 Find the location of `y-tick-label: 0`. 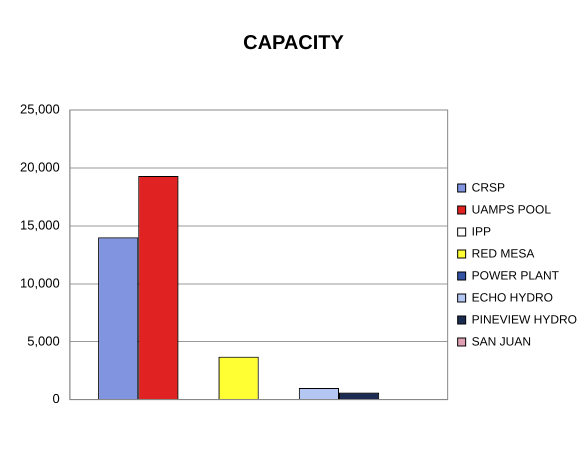

y-tick-label: 0 is located at coordinates (56, 398).